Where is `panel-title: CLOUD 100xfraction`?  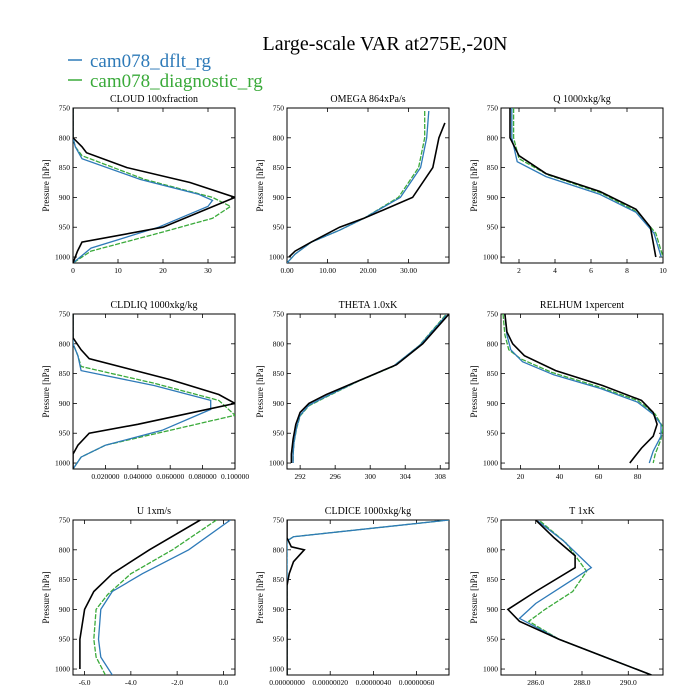
panel-title: CLOUD 100xfraction is located at coordinates (154, 99).